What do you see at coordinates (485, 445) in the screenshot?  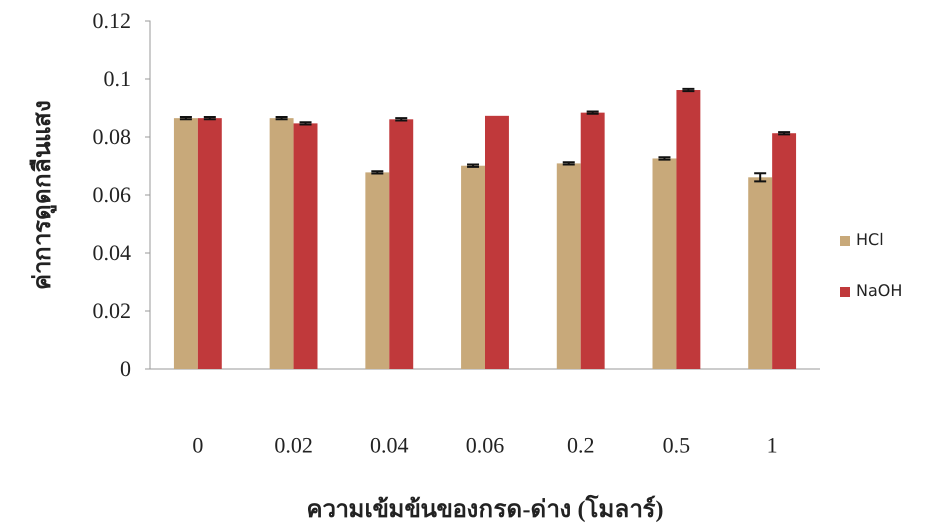 I see `x-tick-label: 0.06` at bounding box center [485, 445].